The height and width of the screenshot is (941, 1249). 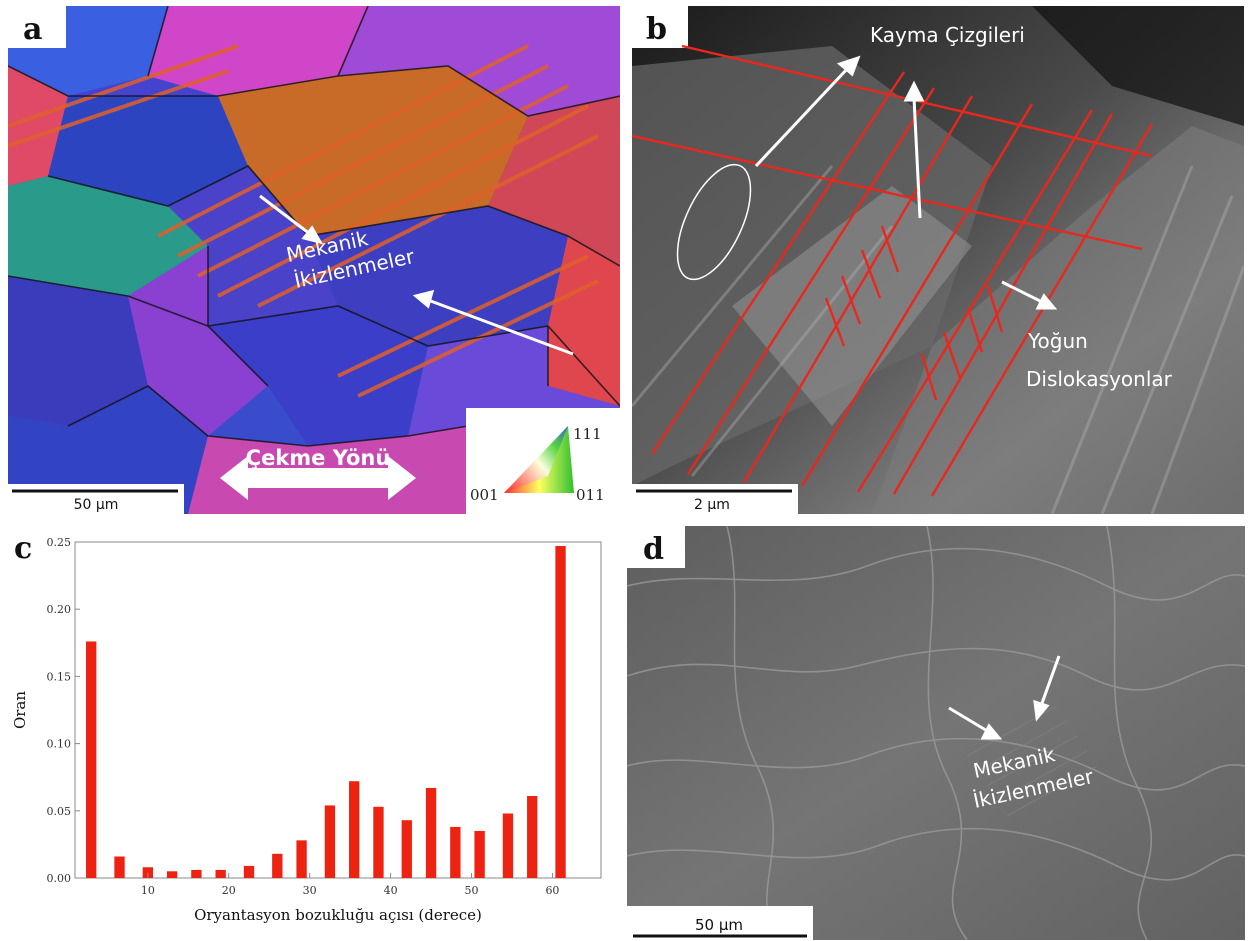 What do you see at coordinates (472, 890) in the screenshot?
I see `x-tick-label-4: 50` at bounding box center [472, 890].